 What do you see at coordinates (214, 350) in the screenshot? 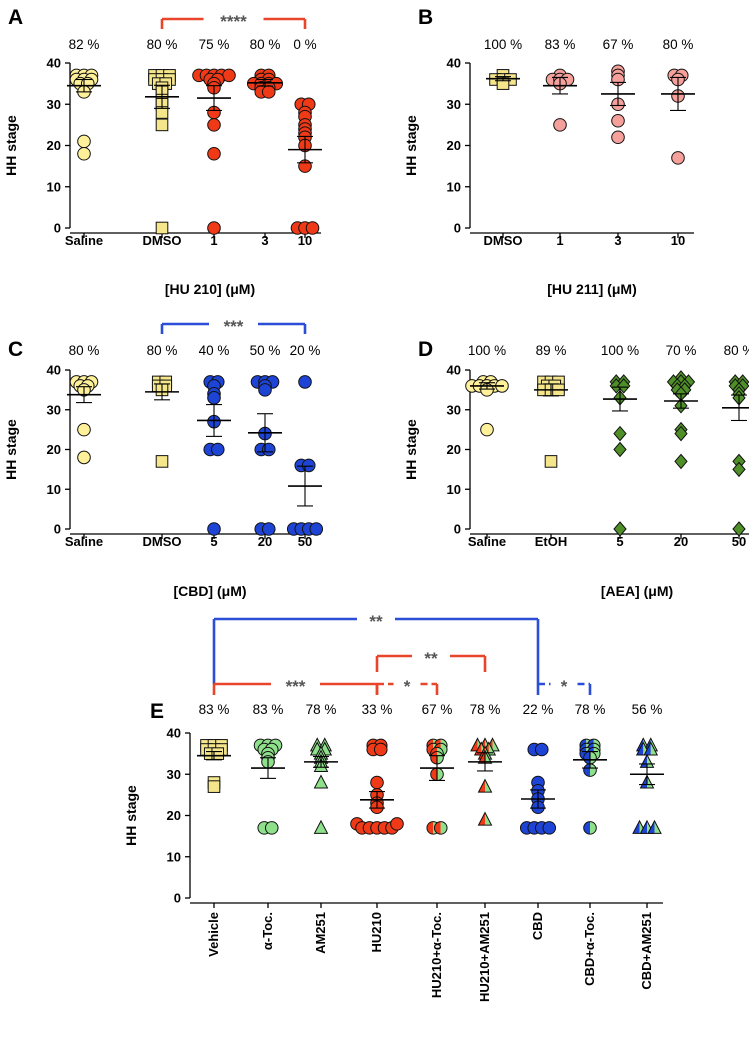
I see `percent-label: 40 %` at bounding box center [214, 350].